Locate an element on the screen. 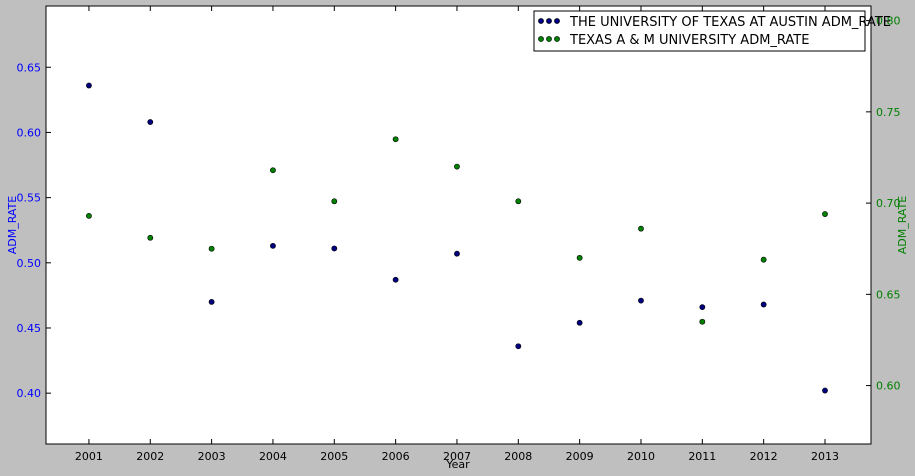  right-y-tick-label: 0.80 is located at coordinates (888, 21).